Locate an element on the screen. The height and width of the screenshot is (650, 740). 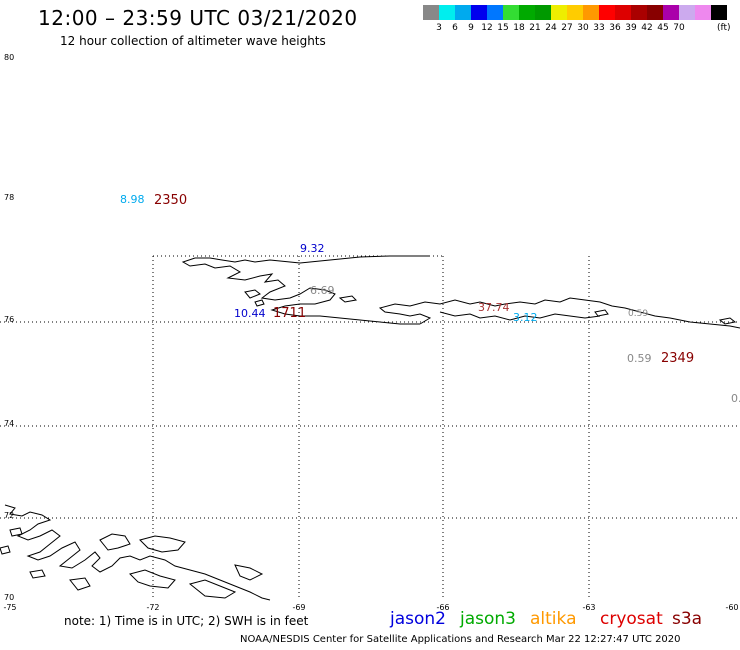
legend-label: 6 is located at coordinates (455, 28).